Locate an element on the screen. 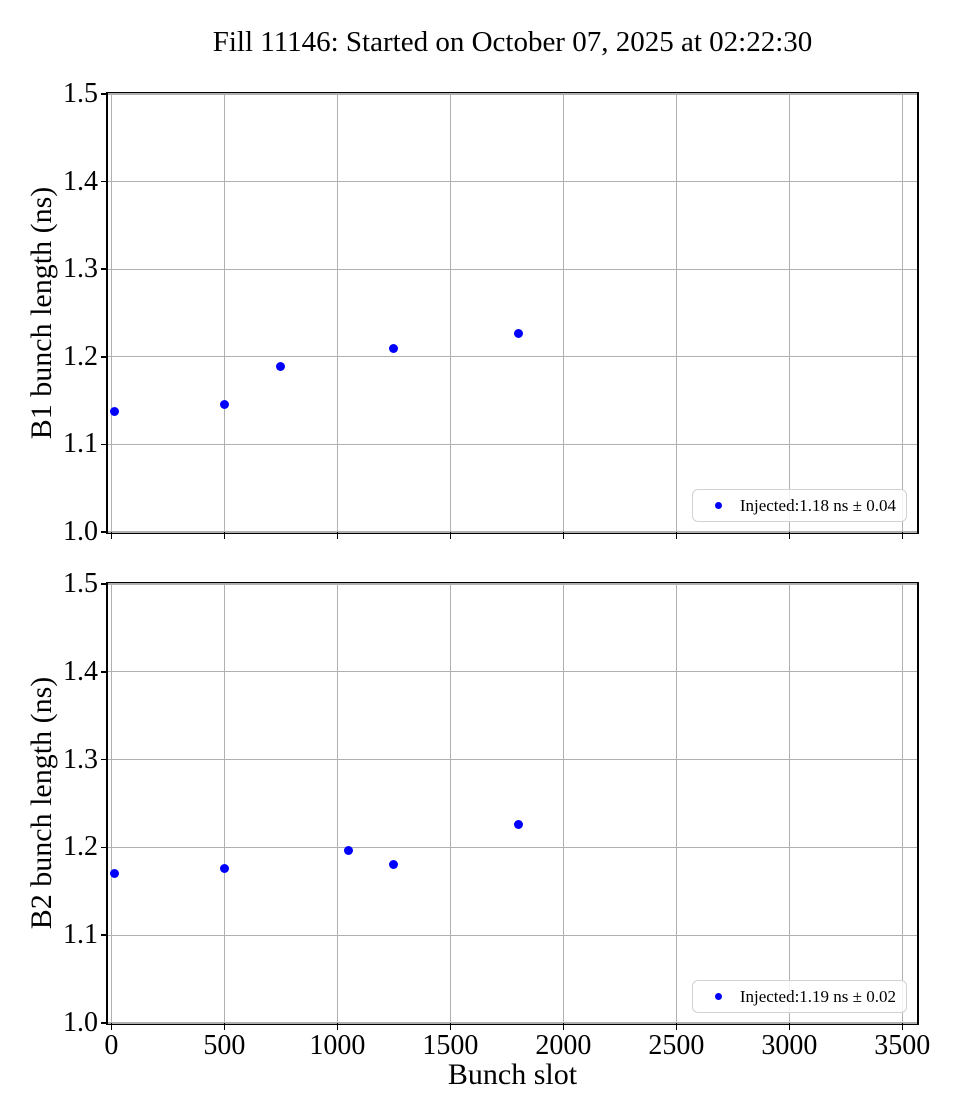  b1-y-axis-label: B1 bunch length (ns) is located at coordinates (41, 313).